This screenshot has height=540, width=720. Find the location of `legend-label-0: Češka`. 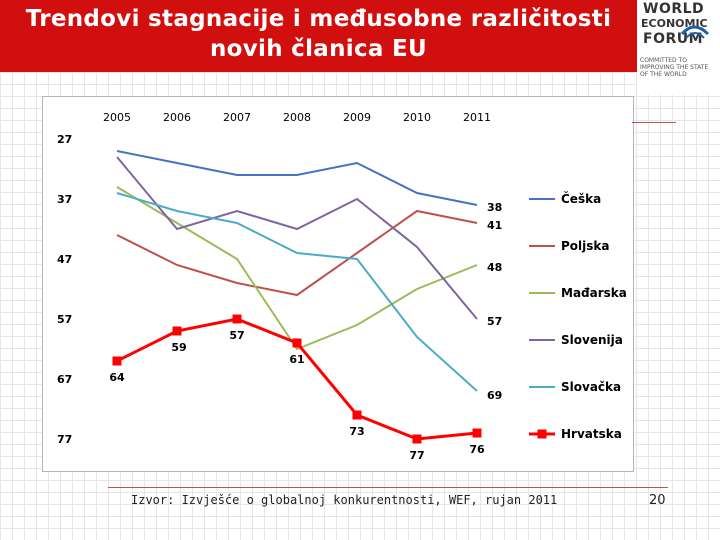

legend-label-0: Češka is located at coordinates (581, 198).